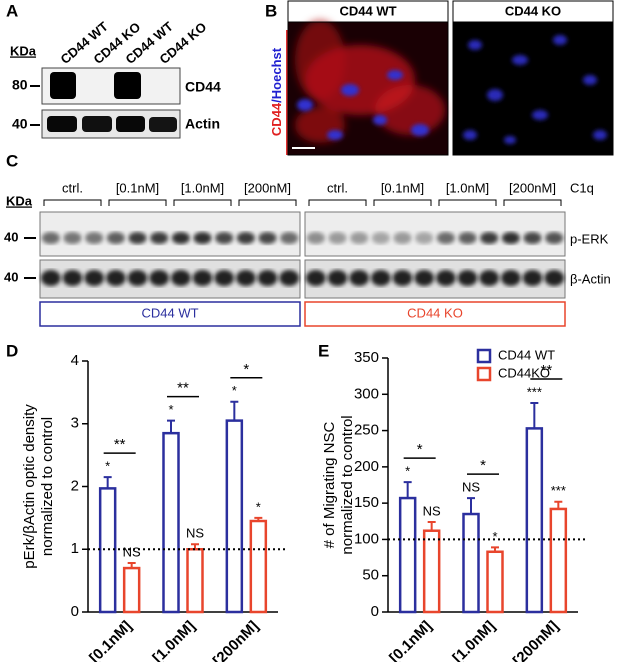 This screenshot has width=617, height=667. I want to click on y-tick-label: 50, so click(370, 575).